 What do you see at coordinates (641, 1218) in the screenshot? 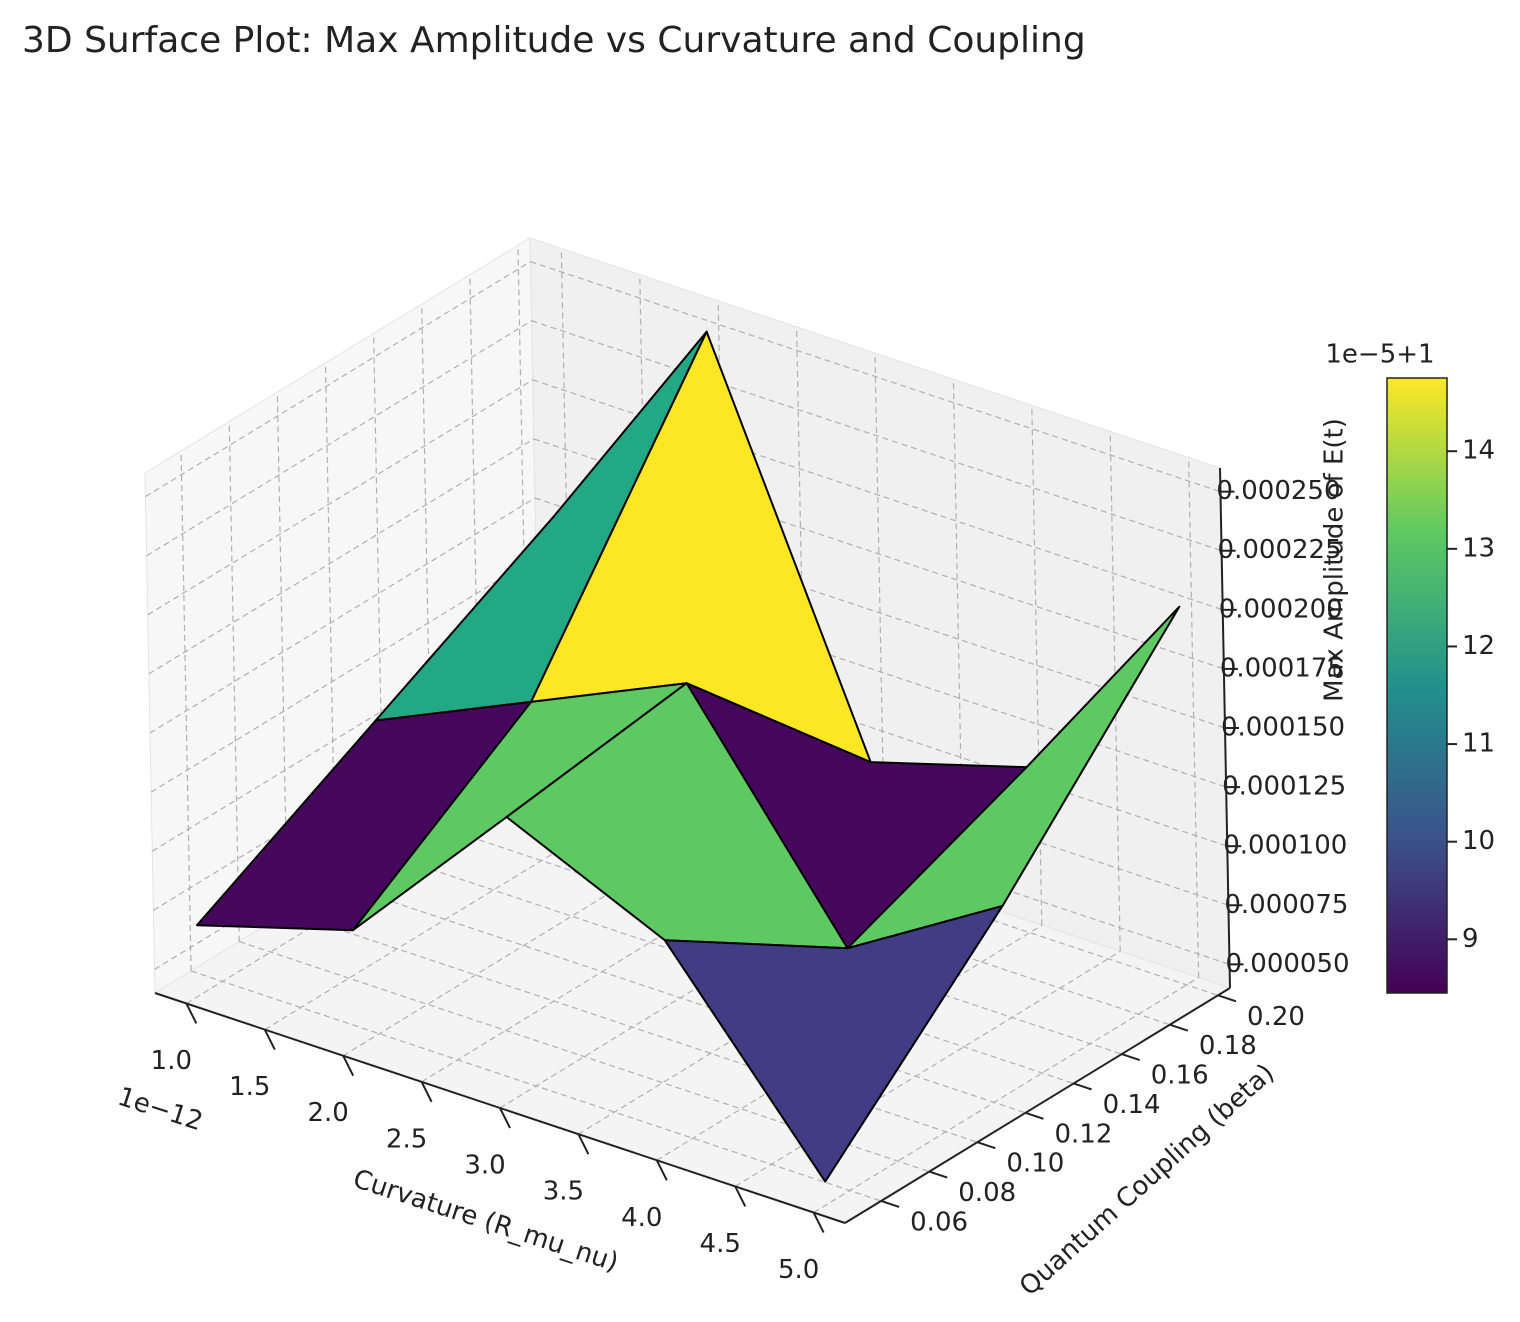
I see `x-tick-label: 4.0` at bounding box center [641, 1218].